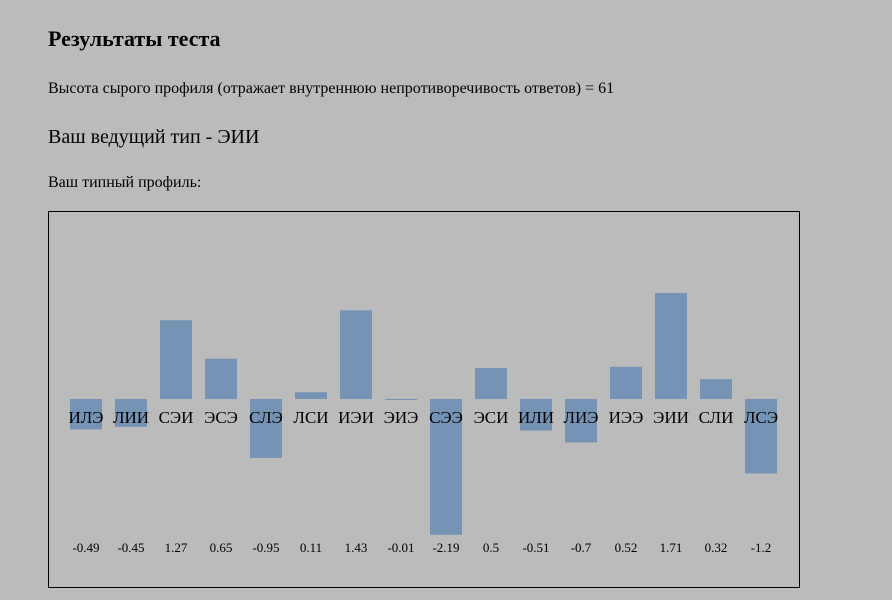  Describe the element at coordinates (401, 417) in the screenshot. I see `category-label: ЭИЭ` at that location.